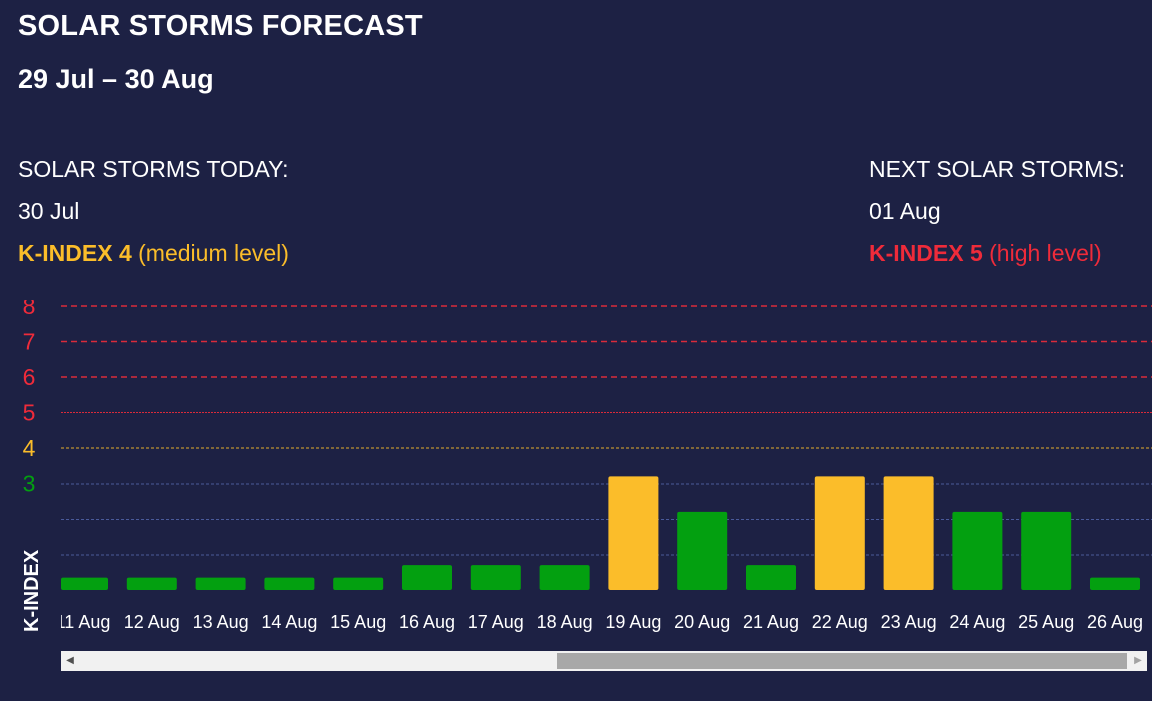 The height and width of the screenshot is (701, 1152). I want to click on bar-16-aug, so click(427, 577).